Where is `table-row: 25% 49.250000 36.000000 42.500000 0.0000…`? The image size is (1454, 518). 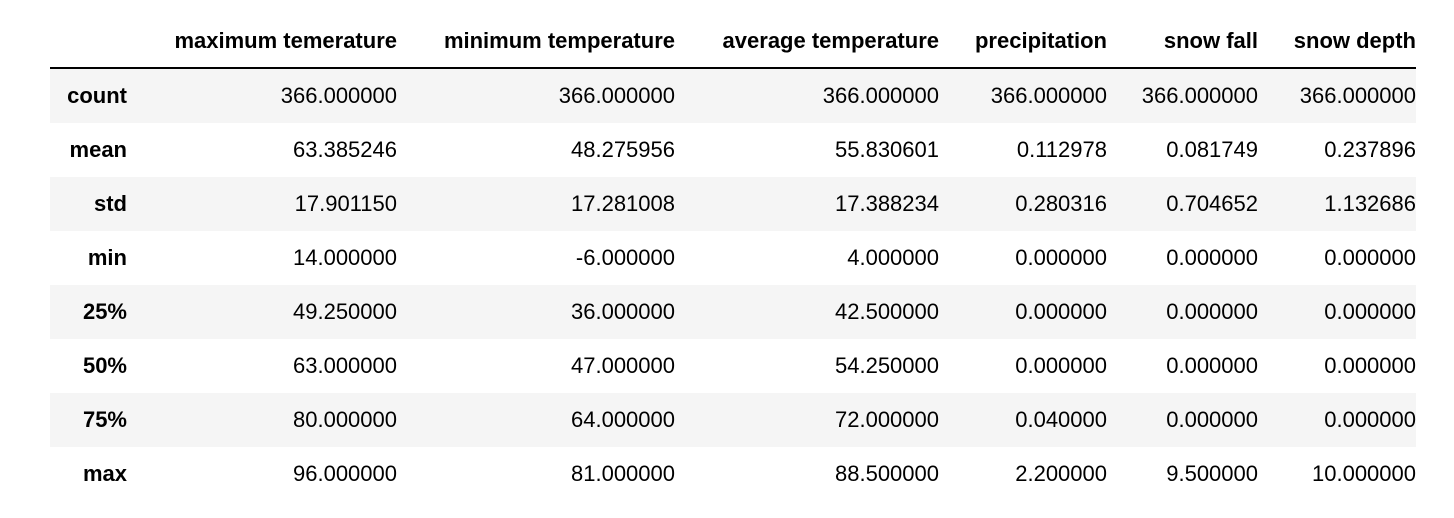
table-row: 25% 49.250000 36.000000 42.500000 0.0000… is located at coordinates (733, 312).